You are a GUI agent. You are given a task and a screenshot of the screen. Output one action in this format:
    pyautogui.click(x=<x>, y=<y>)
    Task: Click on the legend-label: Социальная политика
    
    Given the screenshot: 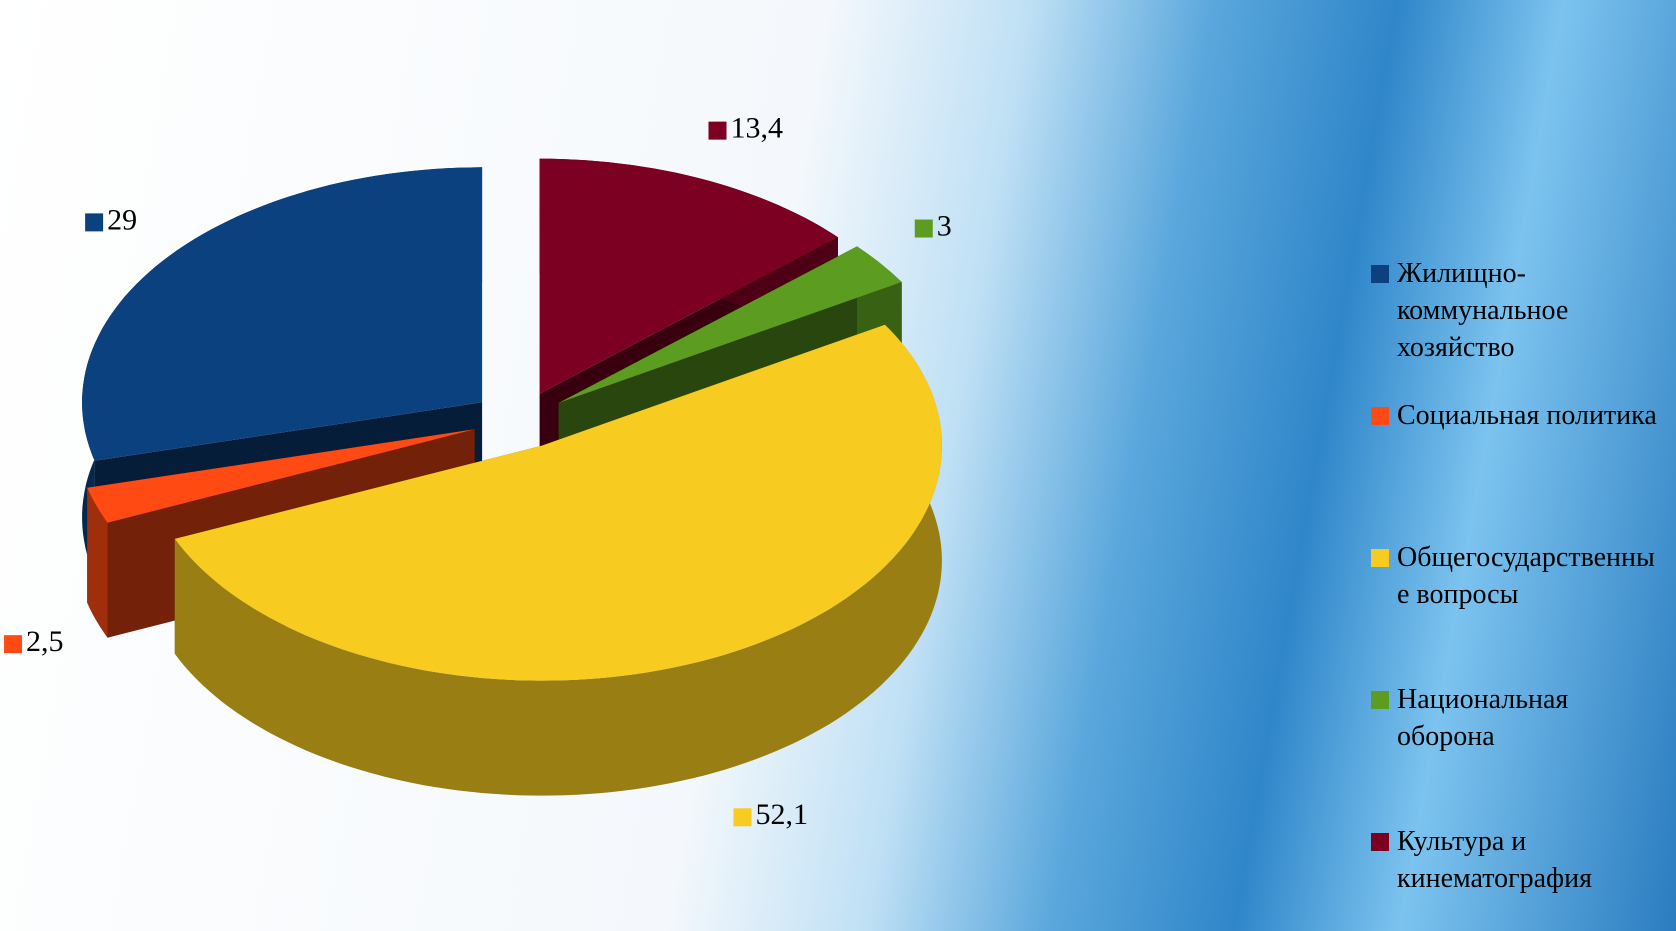 What is the action you would take?
    pyautogui.click(x=1527, y=415)
    